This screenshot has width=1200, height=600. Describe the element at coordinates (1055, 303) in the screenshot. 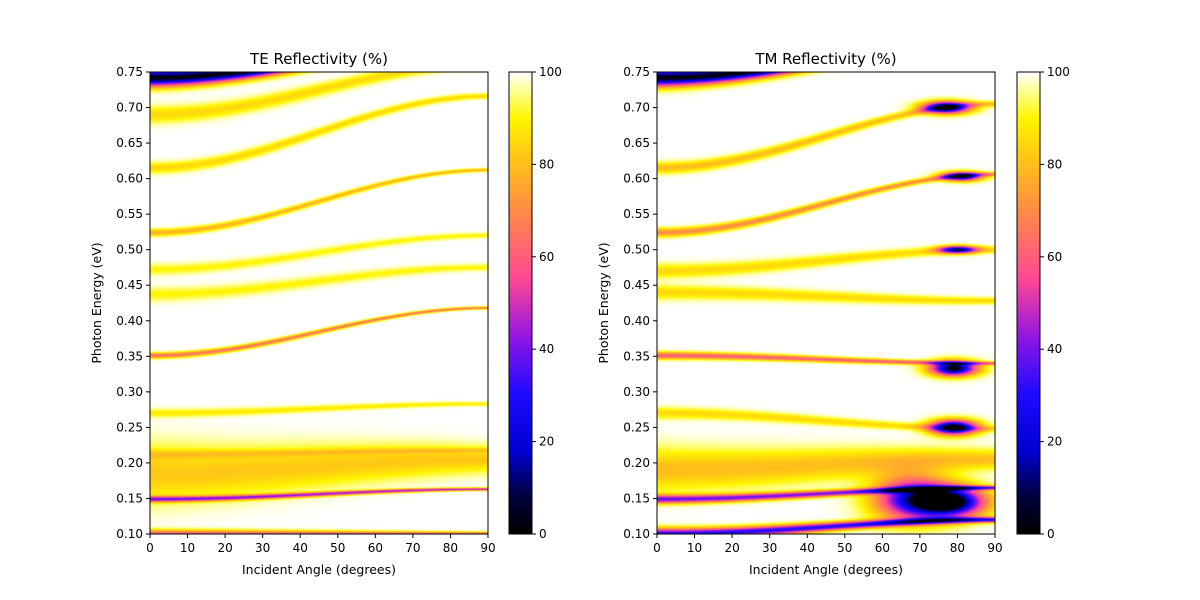

I see `tm-colorbar-ticks: 0 20 40 60 80 100` at that location.